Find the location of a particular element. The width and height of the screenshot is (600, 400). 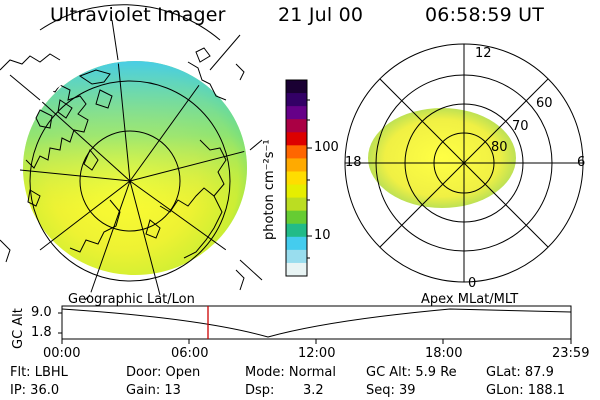

altitude-curve is located at coordinates (316, 323).